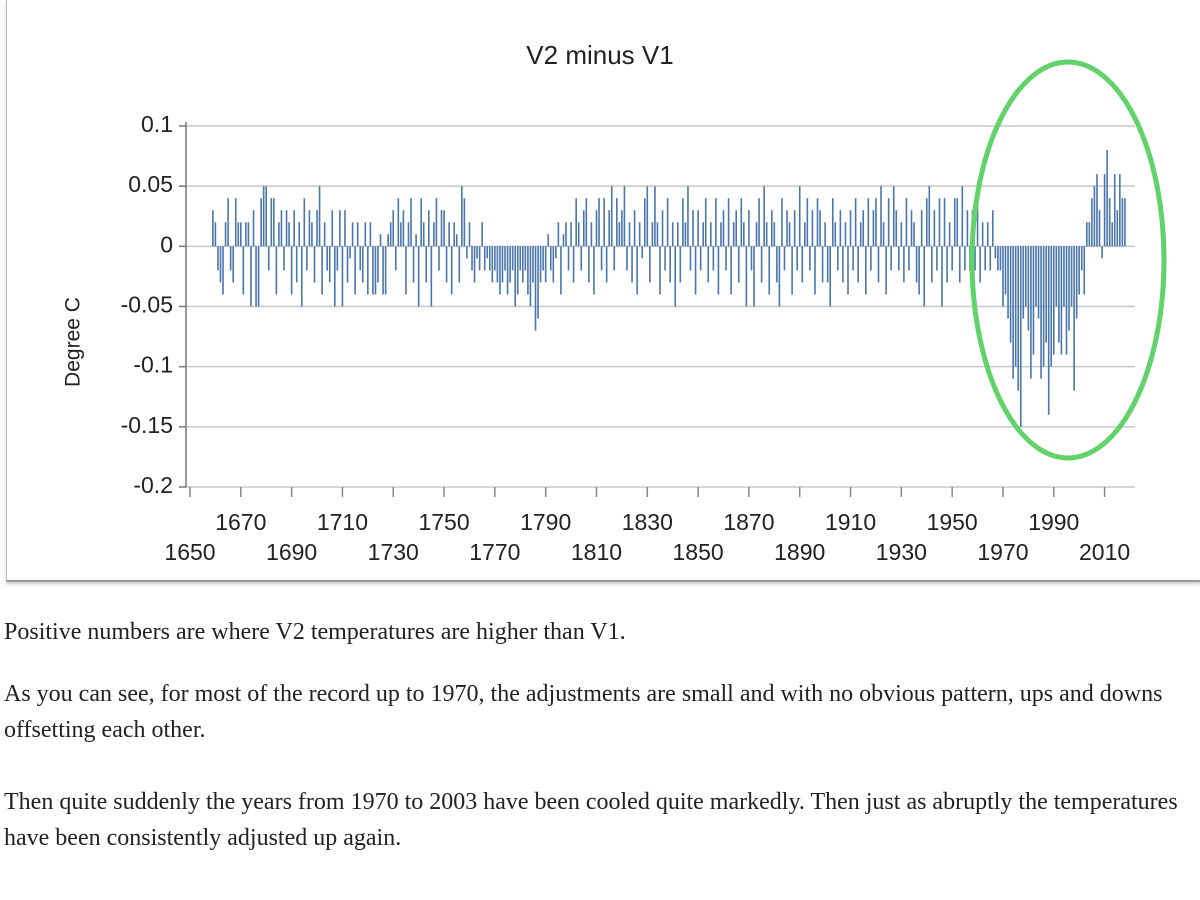  Describe the element at coordinates (952, 522) in the screenshot. I see `x-tick-label: 1950` at that location.